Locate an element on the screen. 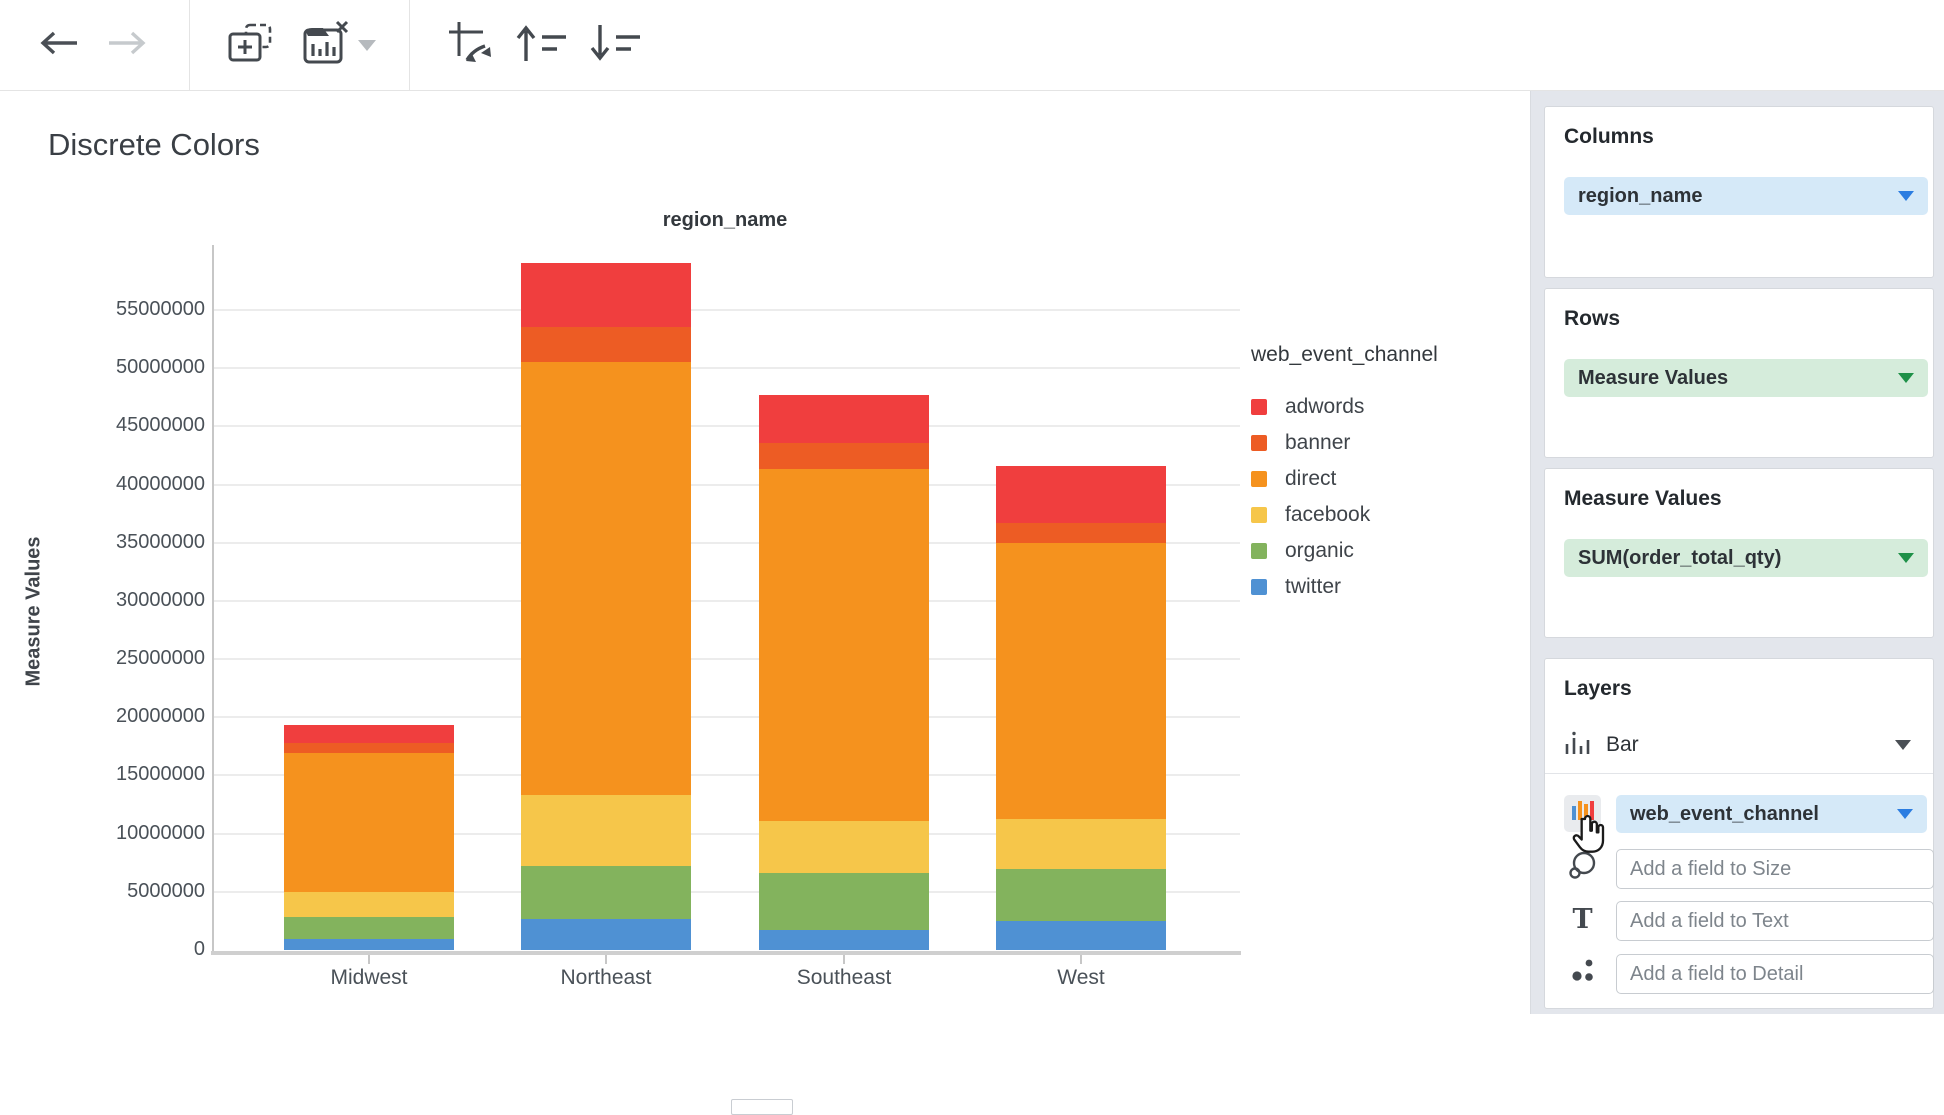 Image resolution: width=1944 pixels, height=1115 pixels. rows-card: Rows Measure Values is located at coordinates (1739, 373).